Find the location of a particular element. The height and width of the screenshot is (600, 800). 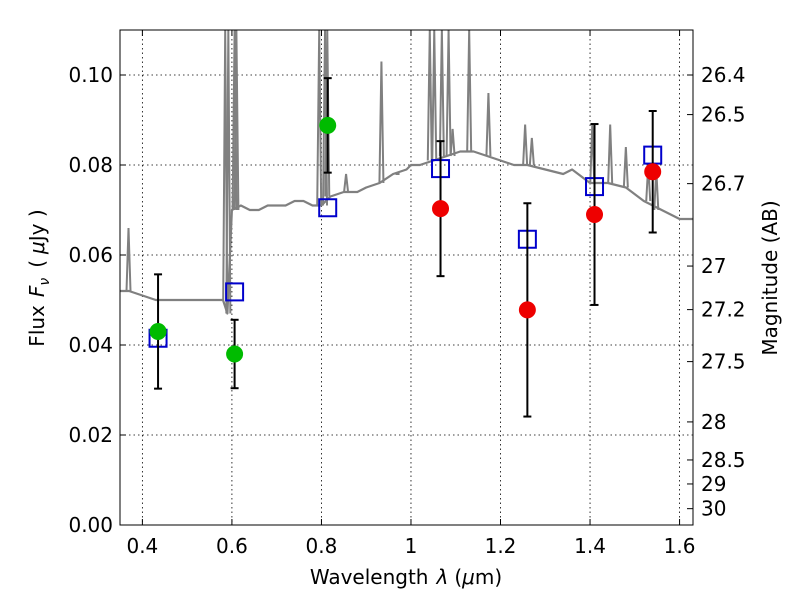

x-tick-label: 1.2 is located at coordinates (501, 546).